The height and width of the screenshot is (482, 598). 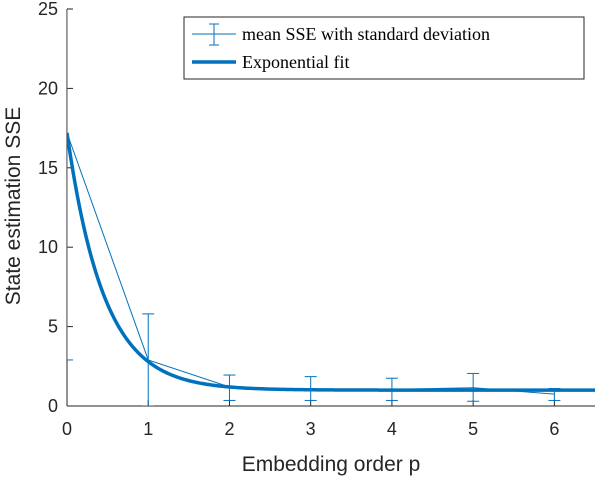 I want to click on y-tick-label: 15, so click(x=48, y=168).